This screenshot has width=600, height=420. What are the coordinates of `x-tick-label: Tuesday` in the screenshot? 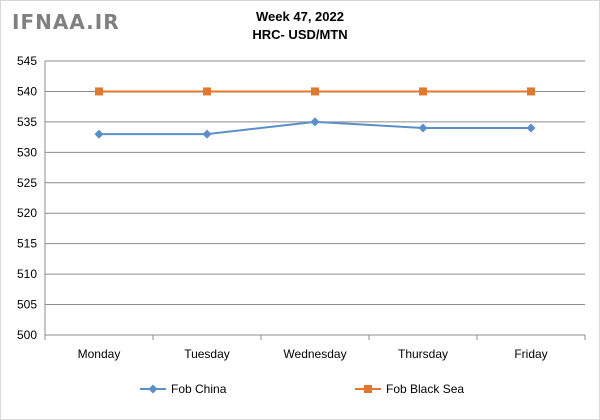 It's located at (207, 354).